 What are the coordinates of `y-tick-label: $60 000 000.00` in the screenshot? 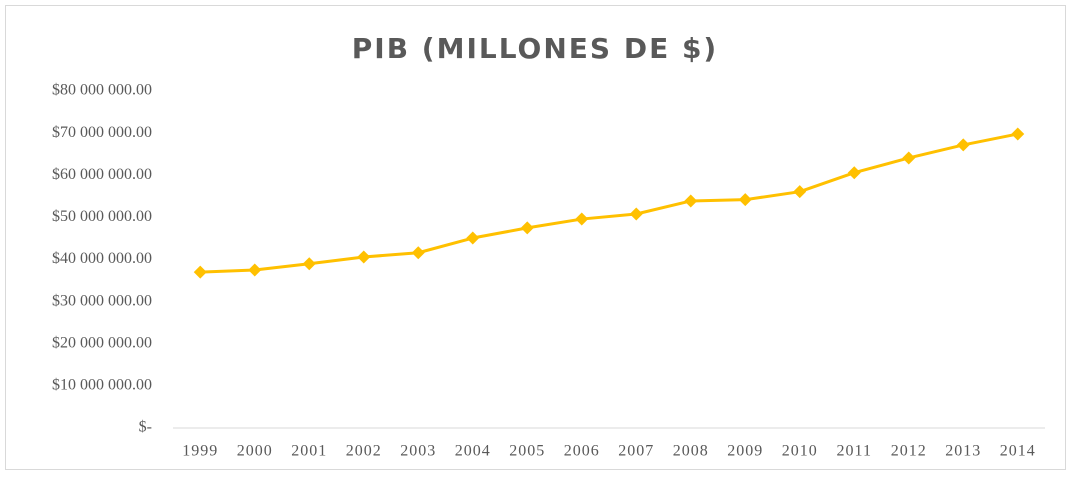 It's located at (102, 174).